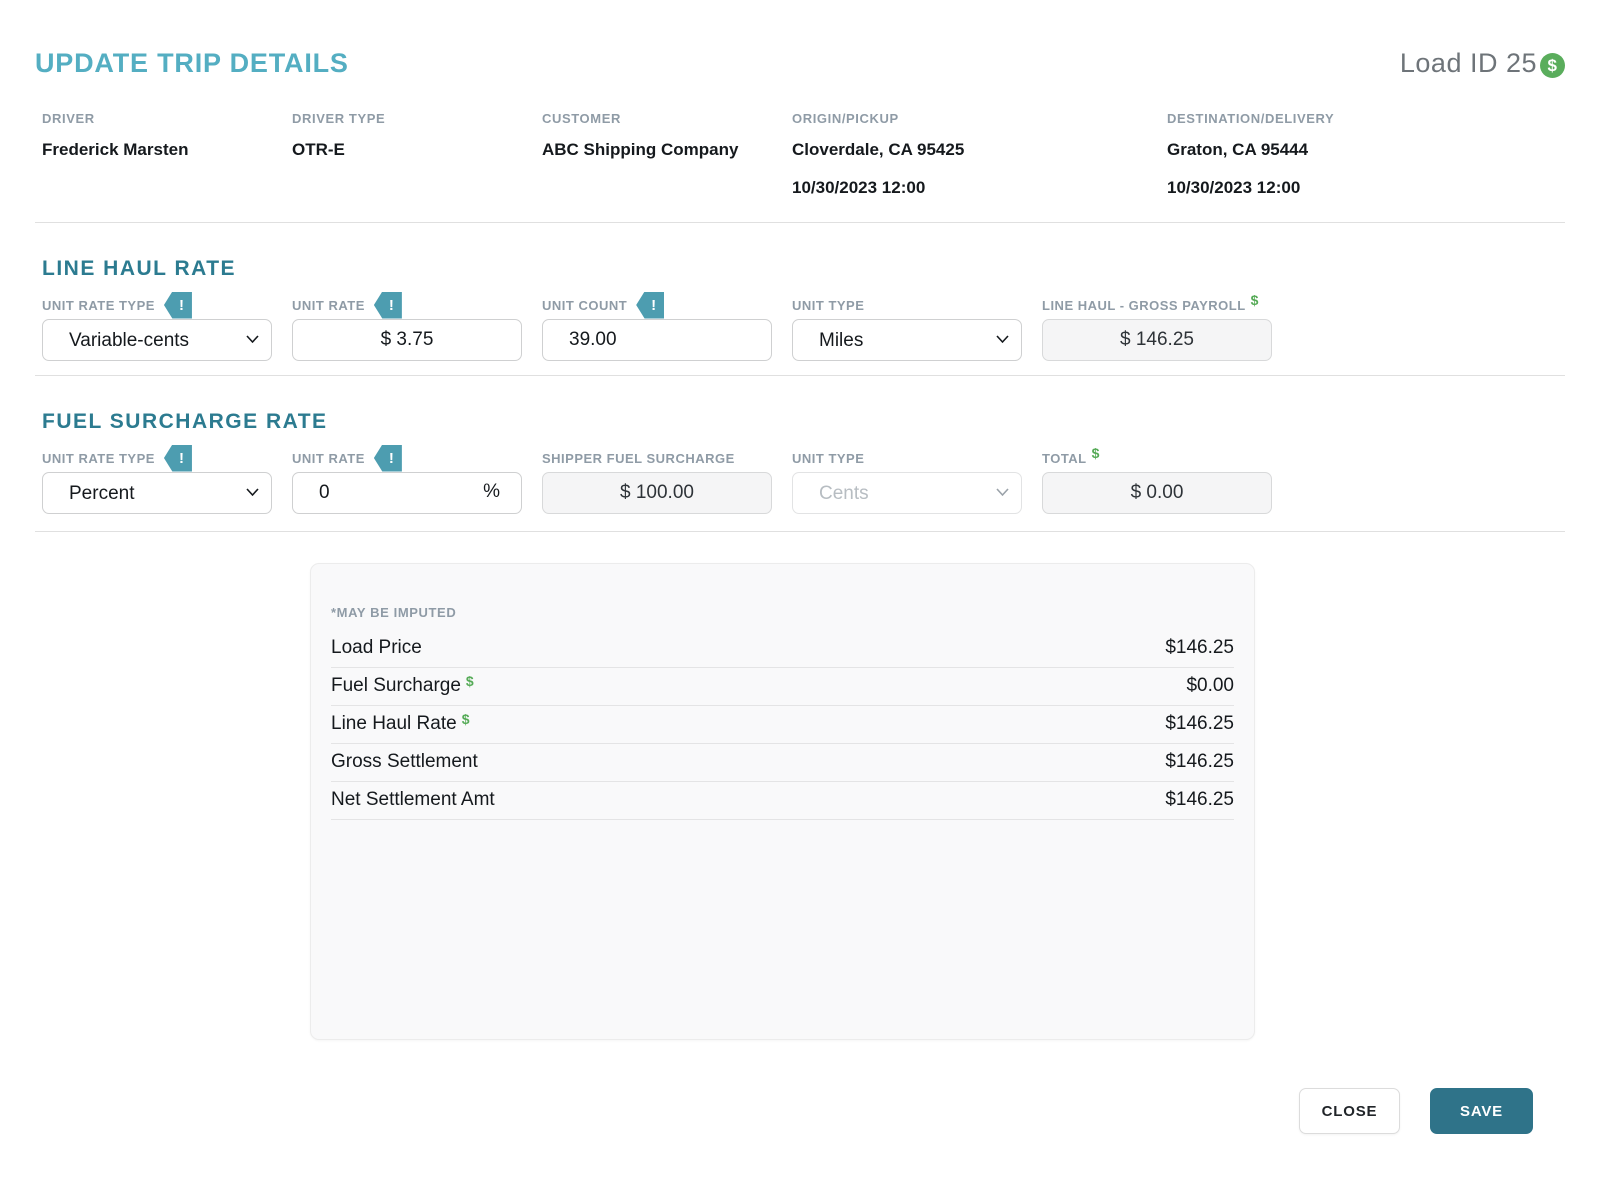 The width and height of the screenshot is (1600, 1179). Describe the element at coordinates (400, 722) in the screenshot. I see `summary-row-label: Line Haul Rate $` at that location.